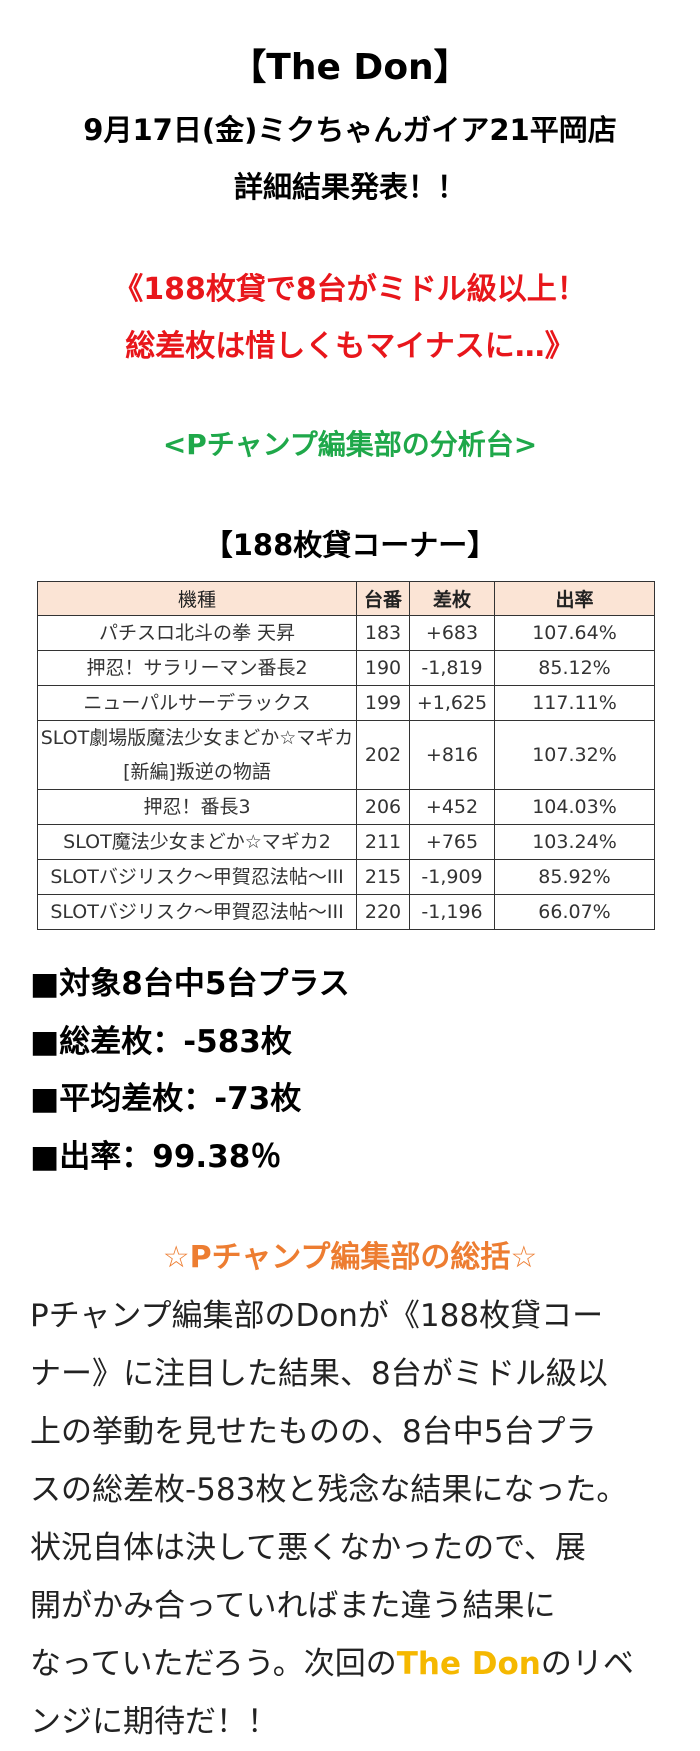  I want to click on number-cell: 215, so click(383, 877).